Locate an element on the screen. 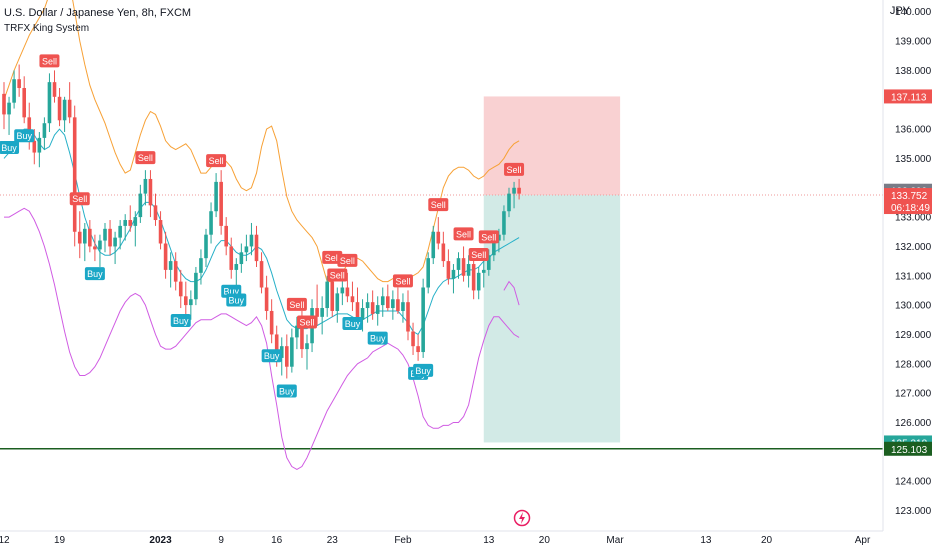  stop-loss-zone is located at coordinates (552, 146).